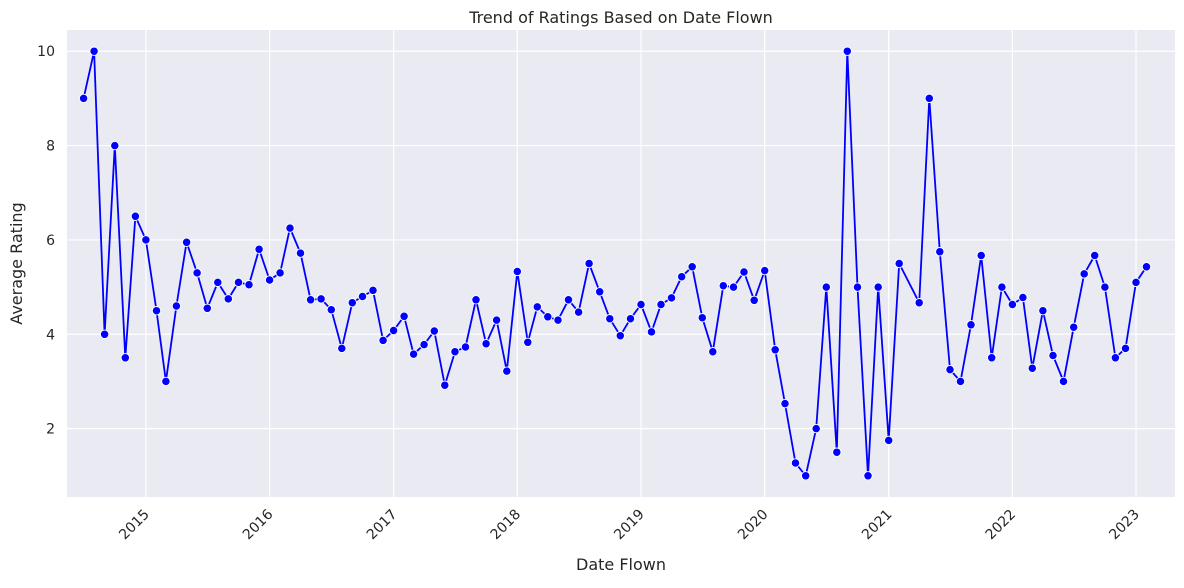  I want to click on x-tick-label: 2015, so click(134, 525).